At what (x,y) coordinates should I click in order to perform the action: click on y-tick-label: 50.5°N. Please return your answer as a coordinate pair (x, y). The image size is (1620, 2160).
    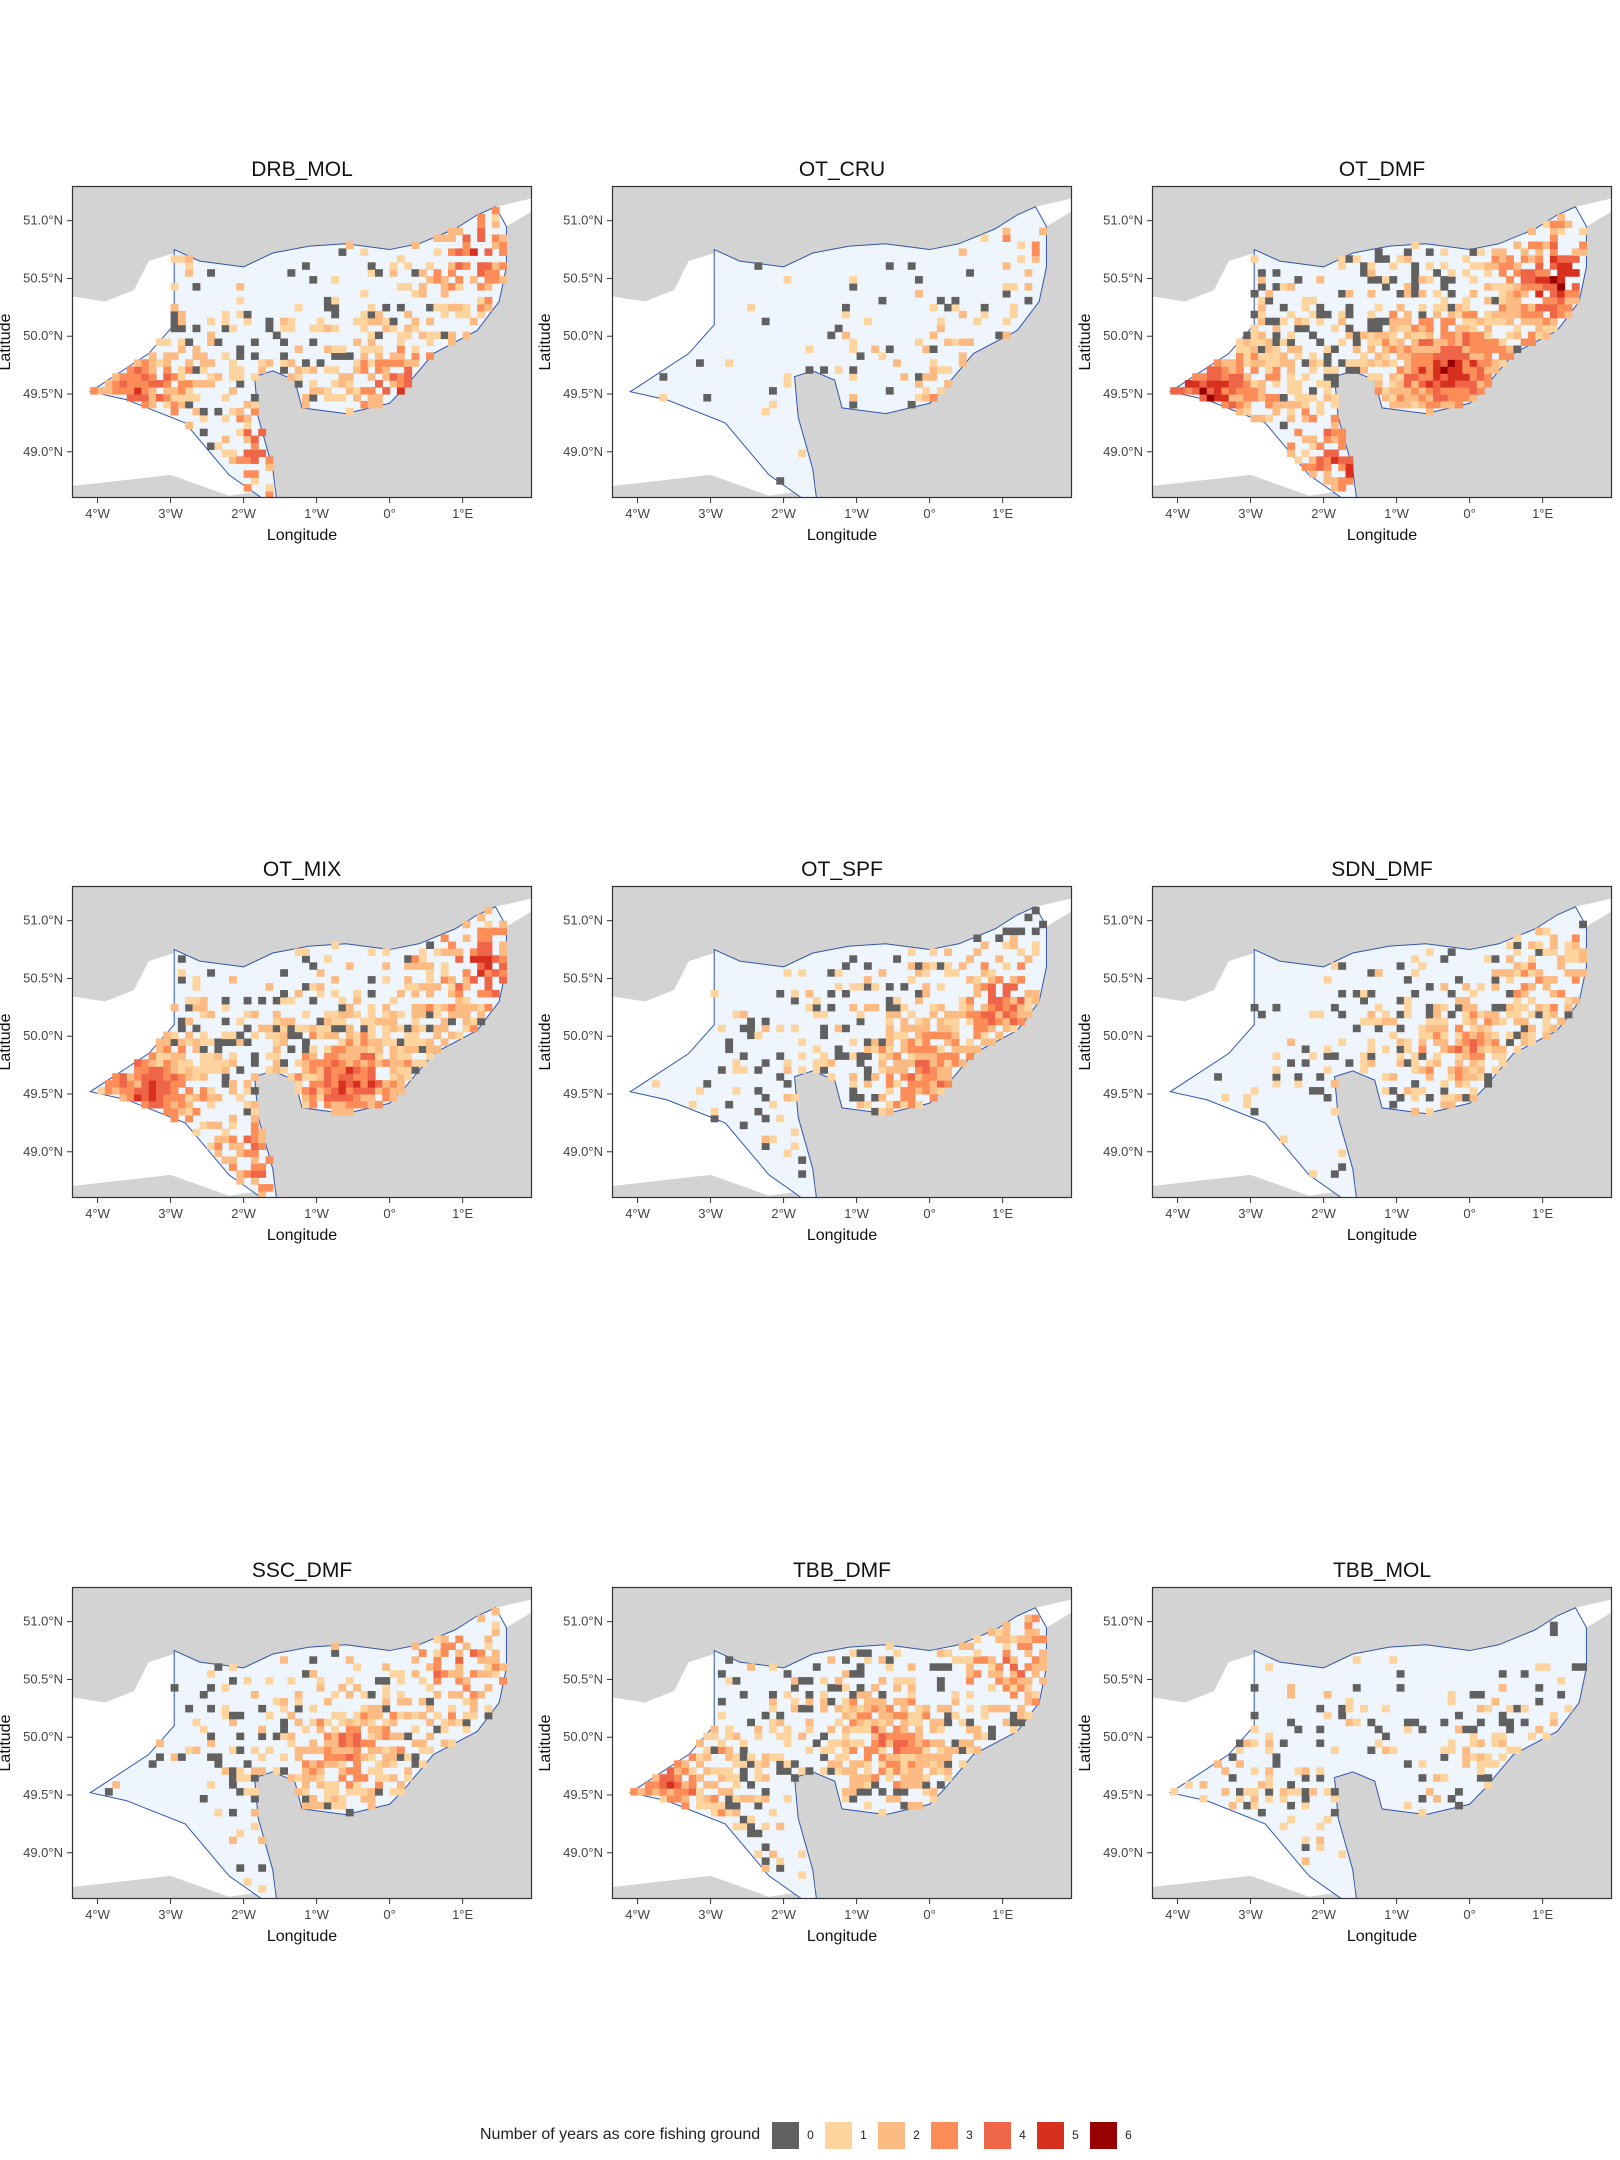
    Looking at the image, I should click on (583, 977).